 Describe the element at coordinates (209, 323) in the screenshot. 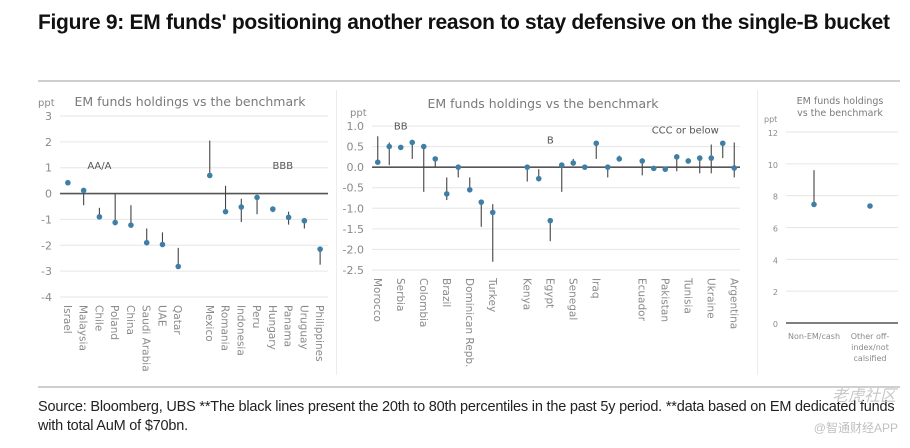

I see `x-tick-label: Mexico` at that location.